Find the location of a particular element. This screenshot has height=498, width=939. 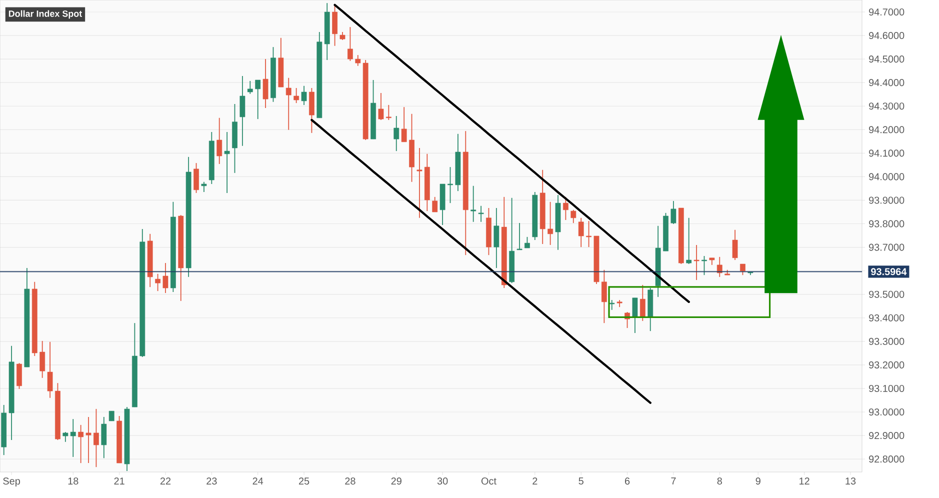

x-tick-label: 2 is located at coordinates (535, 481).